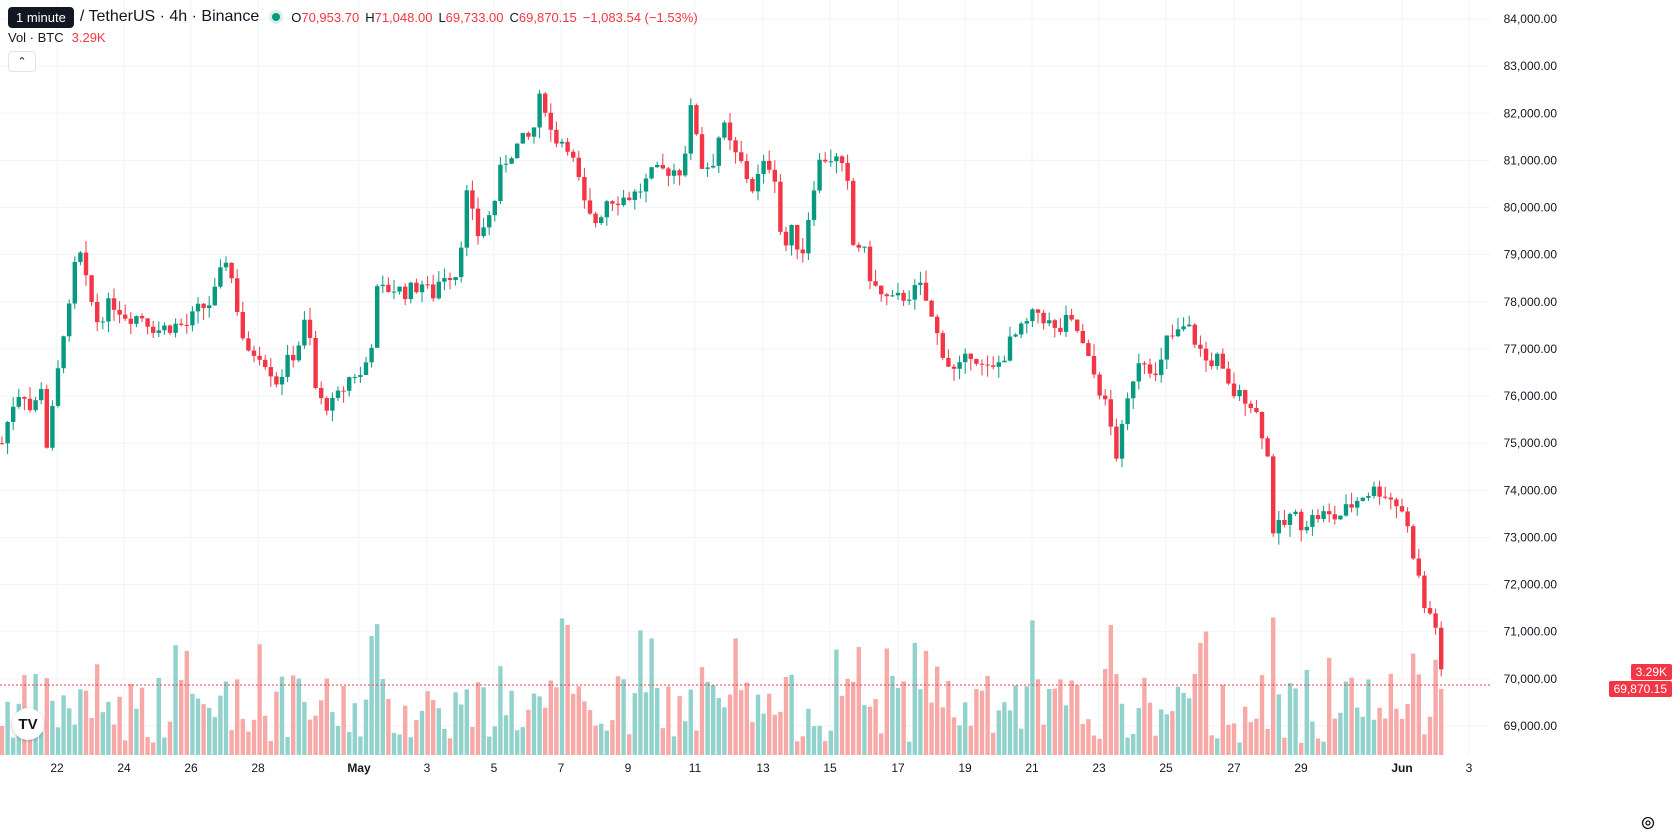 The image size is (1678, 840). What do you see at coordinates (22, 61) in the screenshot?
I see `collapse-legend-button: ⌃` at bounding box center [22, 61].